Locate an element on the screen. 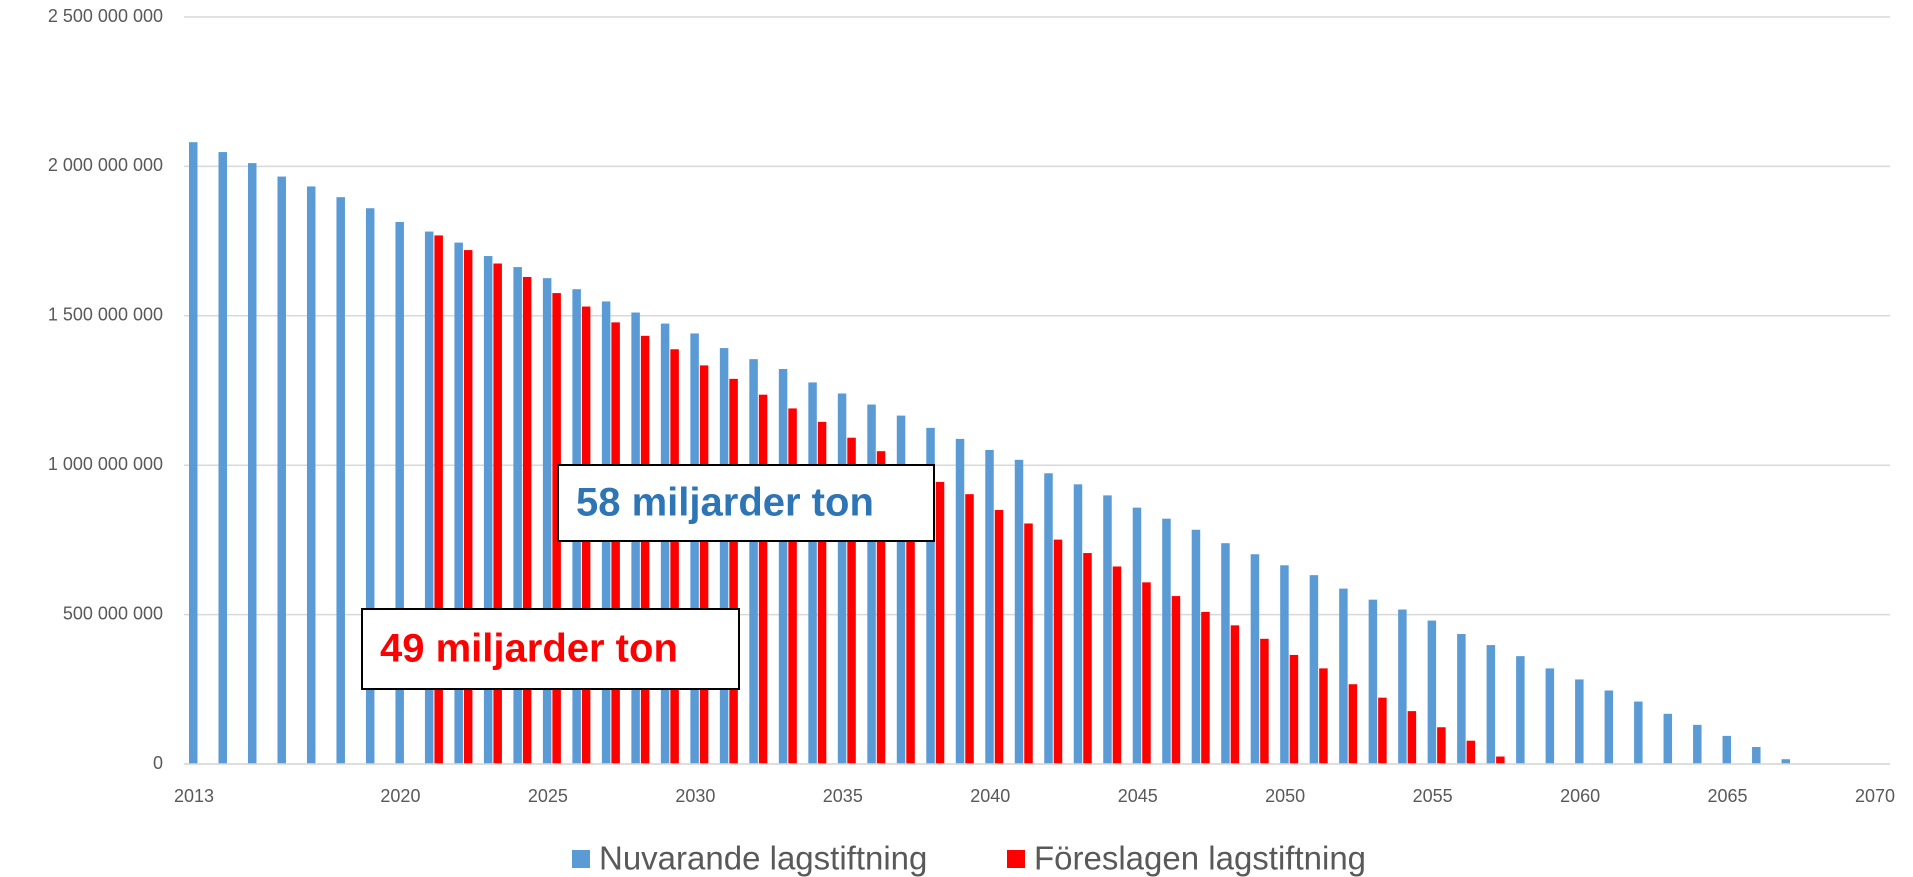 Image resolution: width=1913 pixels, height=877 pixels. x-tick-label: 2025 is located at coordinates (548, 796).